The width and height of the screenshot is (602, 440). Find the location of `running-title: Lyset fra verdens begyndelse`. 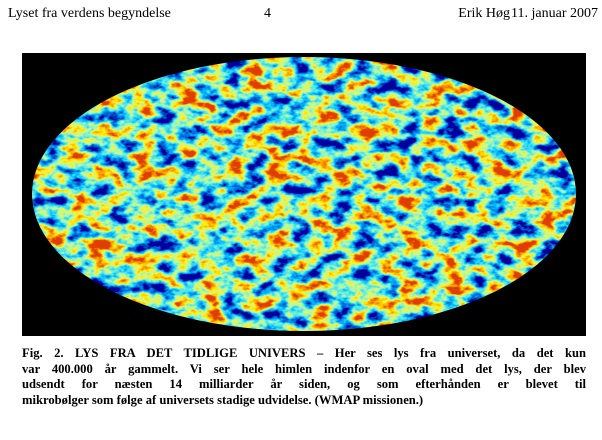

running-title: Lyset fra verdens begyndelse is located at coordinates (89, 13).